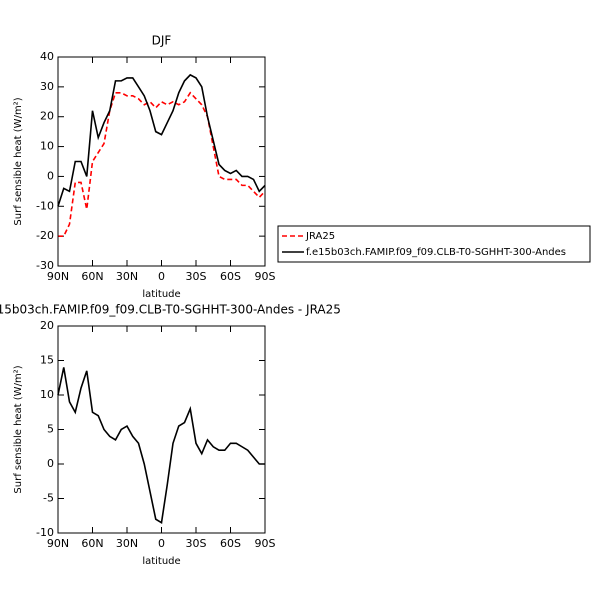 The image size is (601, 602). I want to click on y-tick-label: 15, so click(47, 360).